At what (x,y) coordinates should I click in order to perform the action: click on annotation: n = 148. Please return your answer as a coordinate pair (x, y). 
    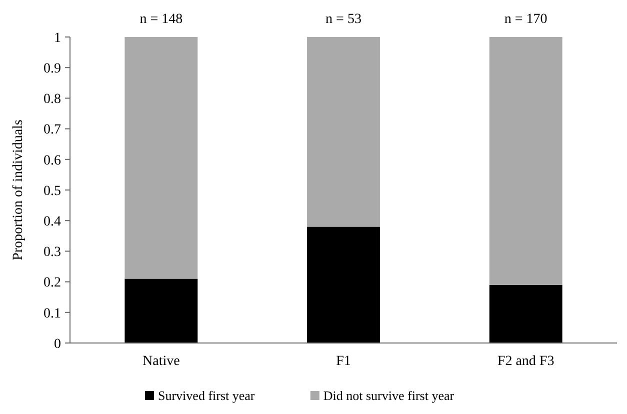
    Looking at the image, I should click on (161, 19).